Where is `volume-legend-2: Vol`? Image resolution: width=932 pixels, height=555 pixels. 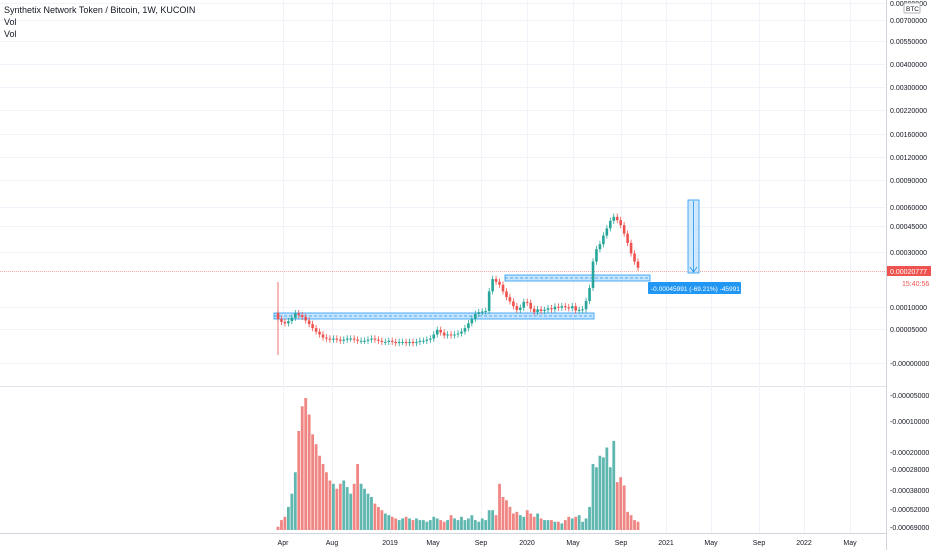 volume-legend-2: Vol is located at coordinates (10, 34).